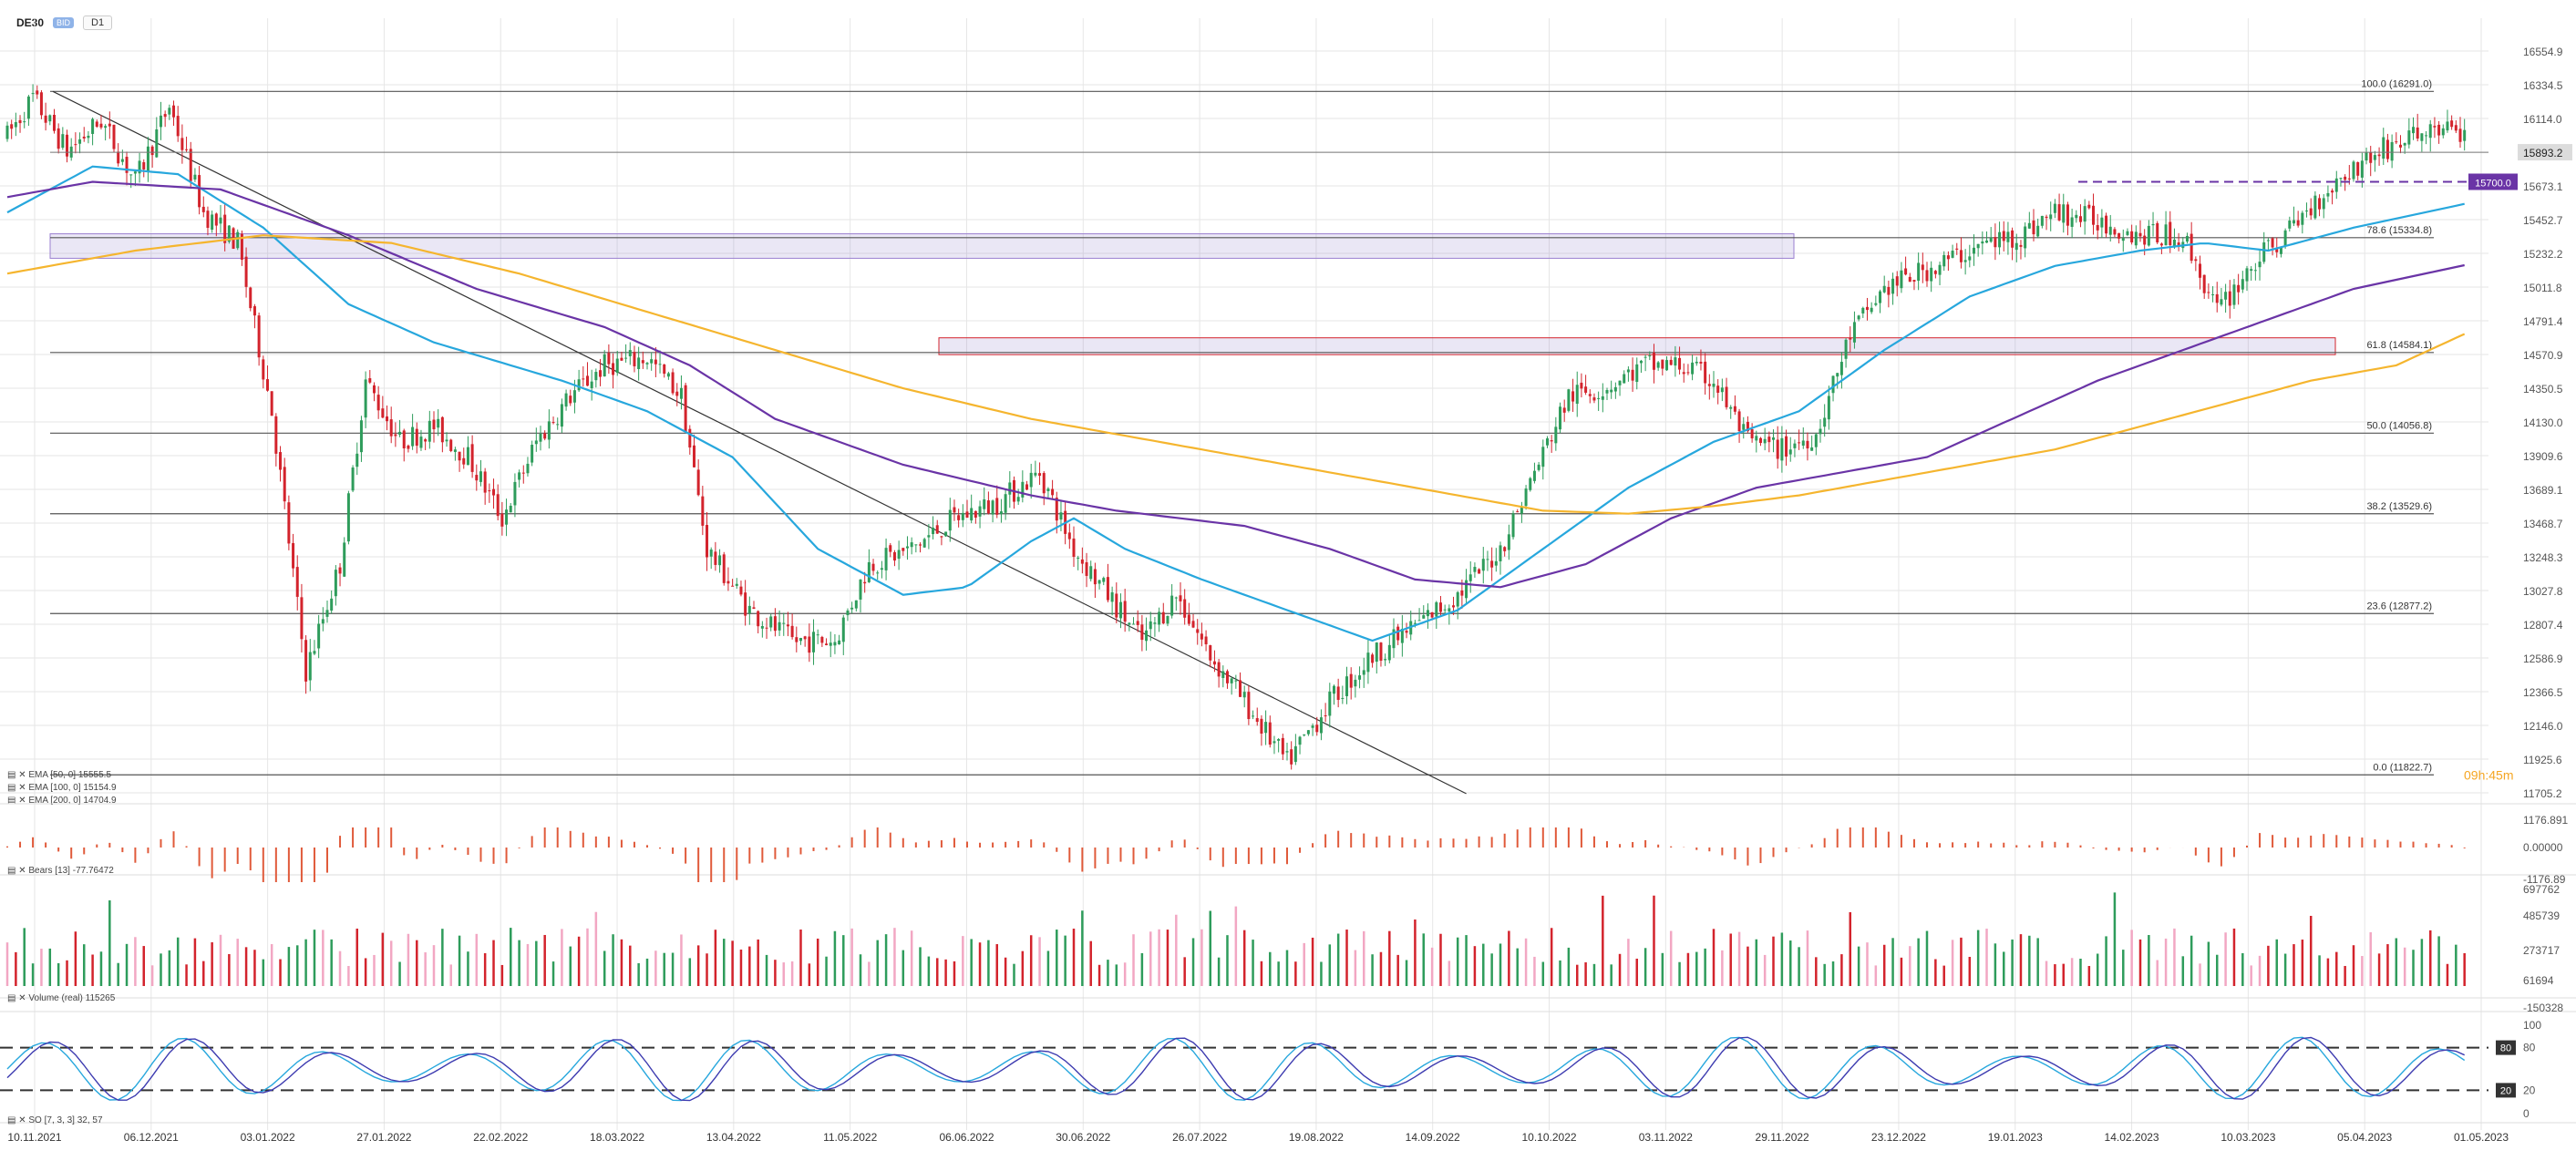 This screenshot has height=1161, width=2576. I want to click on y-tick-label: 16554.9, so click(2543, 52).